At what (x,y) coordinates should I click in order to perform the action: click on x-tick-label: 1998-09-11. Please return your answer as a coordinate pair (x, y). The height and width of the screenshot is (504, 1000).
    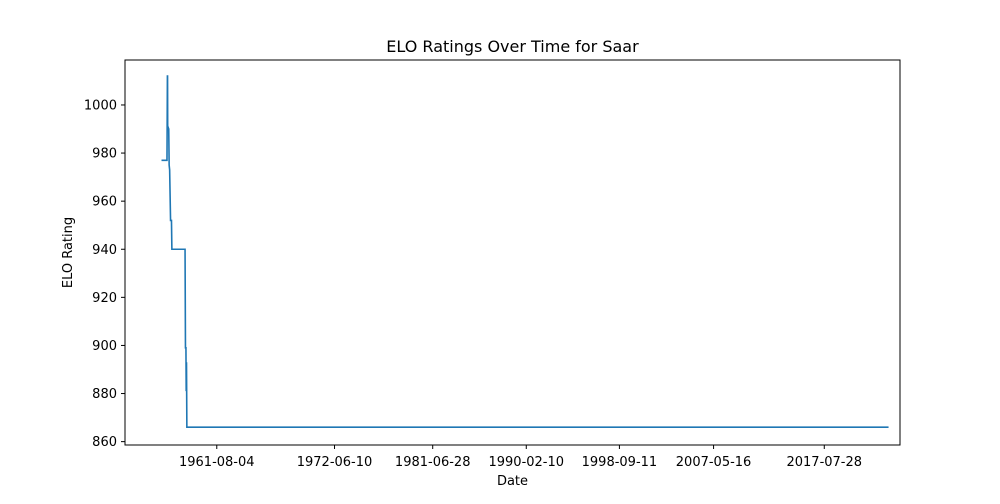
    Looking at the image, I should click on (620, 462).